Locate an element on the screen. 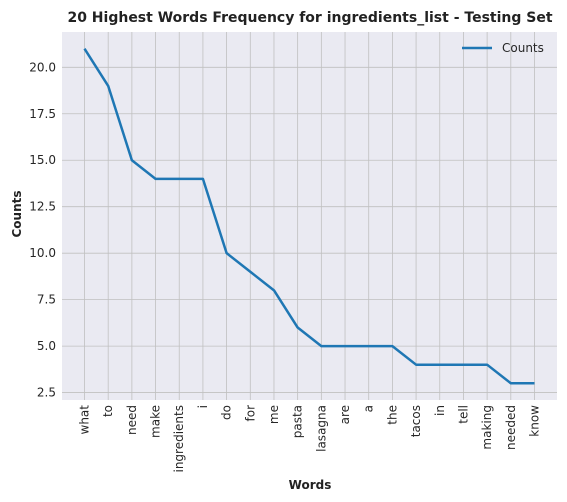  y-tick-label: 15.0 is located at coordinates (42, 160).